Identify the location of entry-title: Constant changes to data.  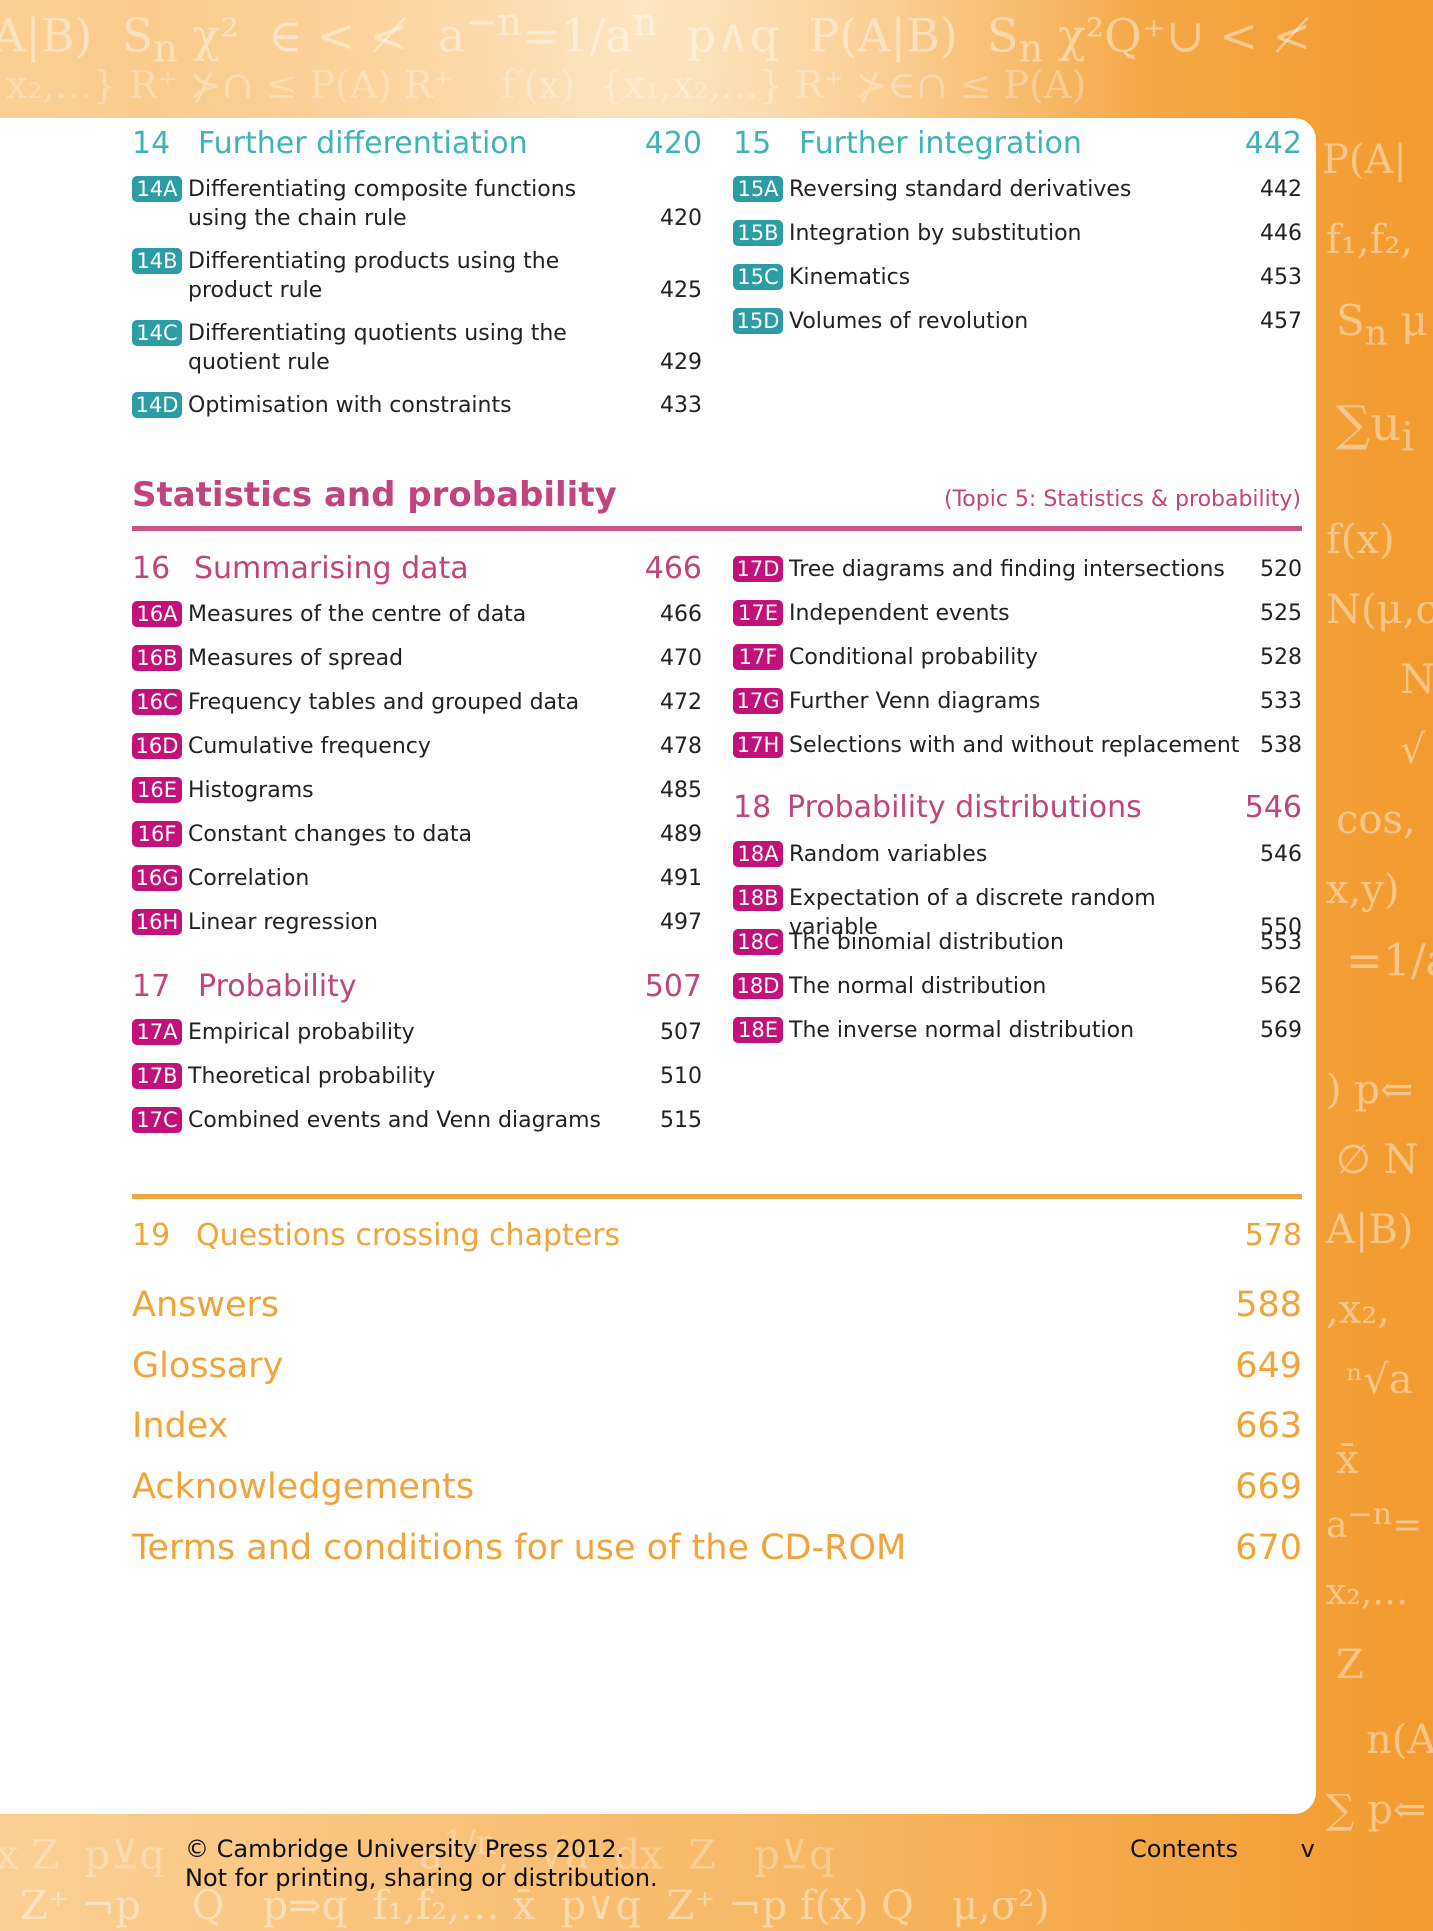
(330, 834).